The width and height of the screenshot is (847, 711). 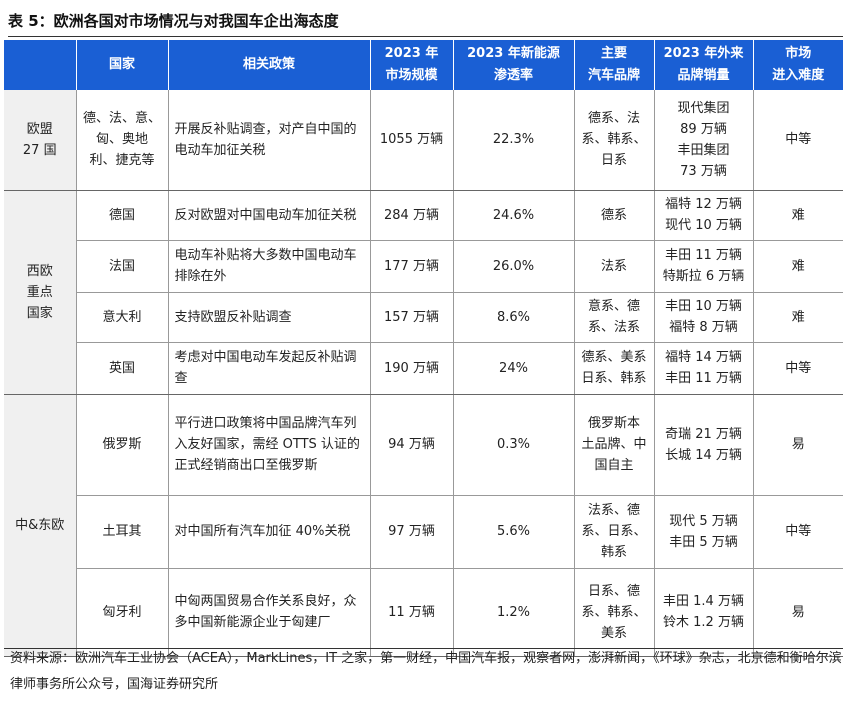 What do you see at coordinates (703, 542) in the screenshot?
I see `foreign-sales-text: 丰田 5 万辆` at bounding box center [703, 542].